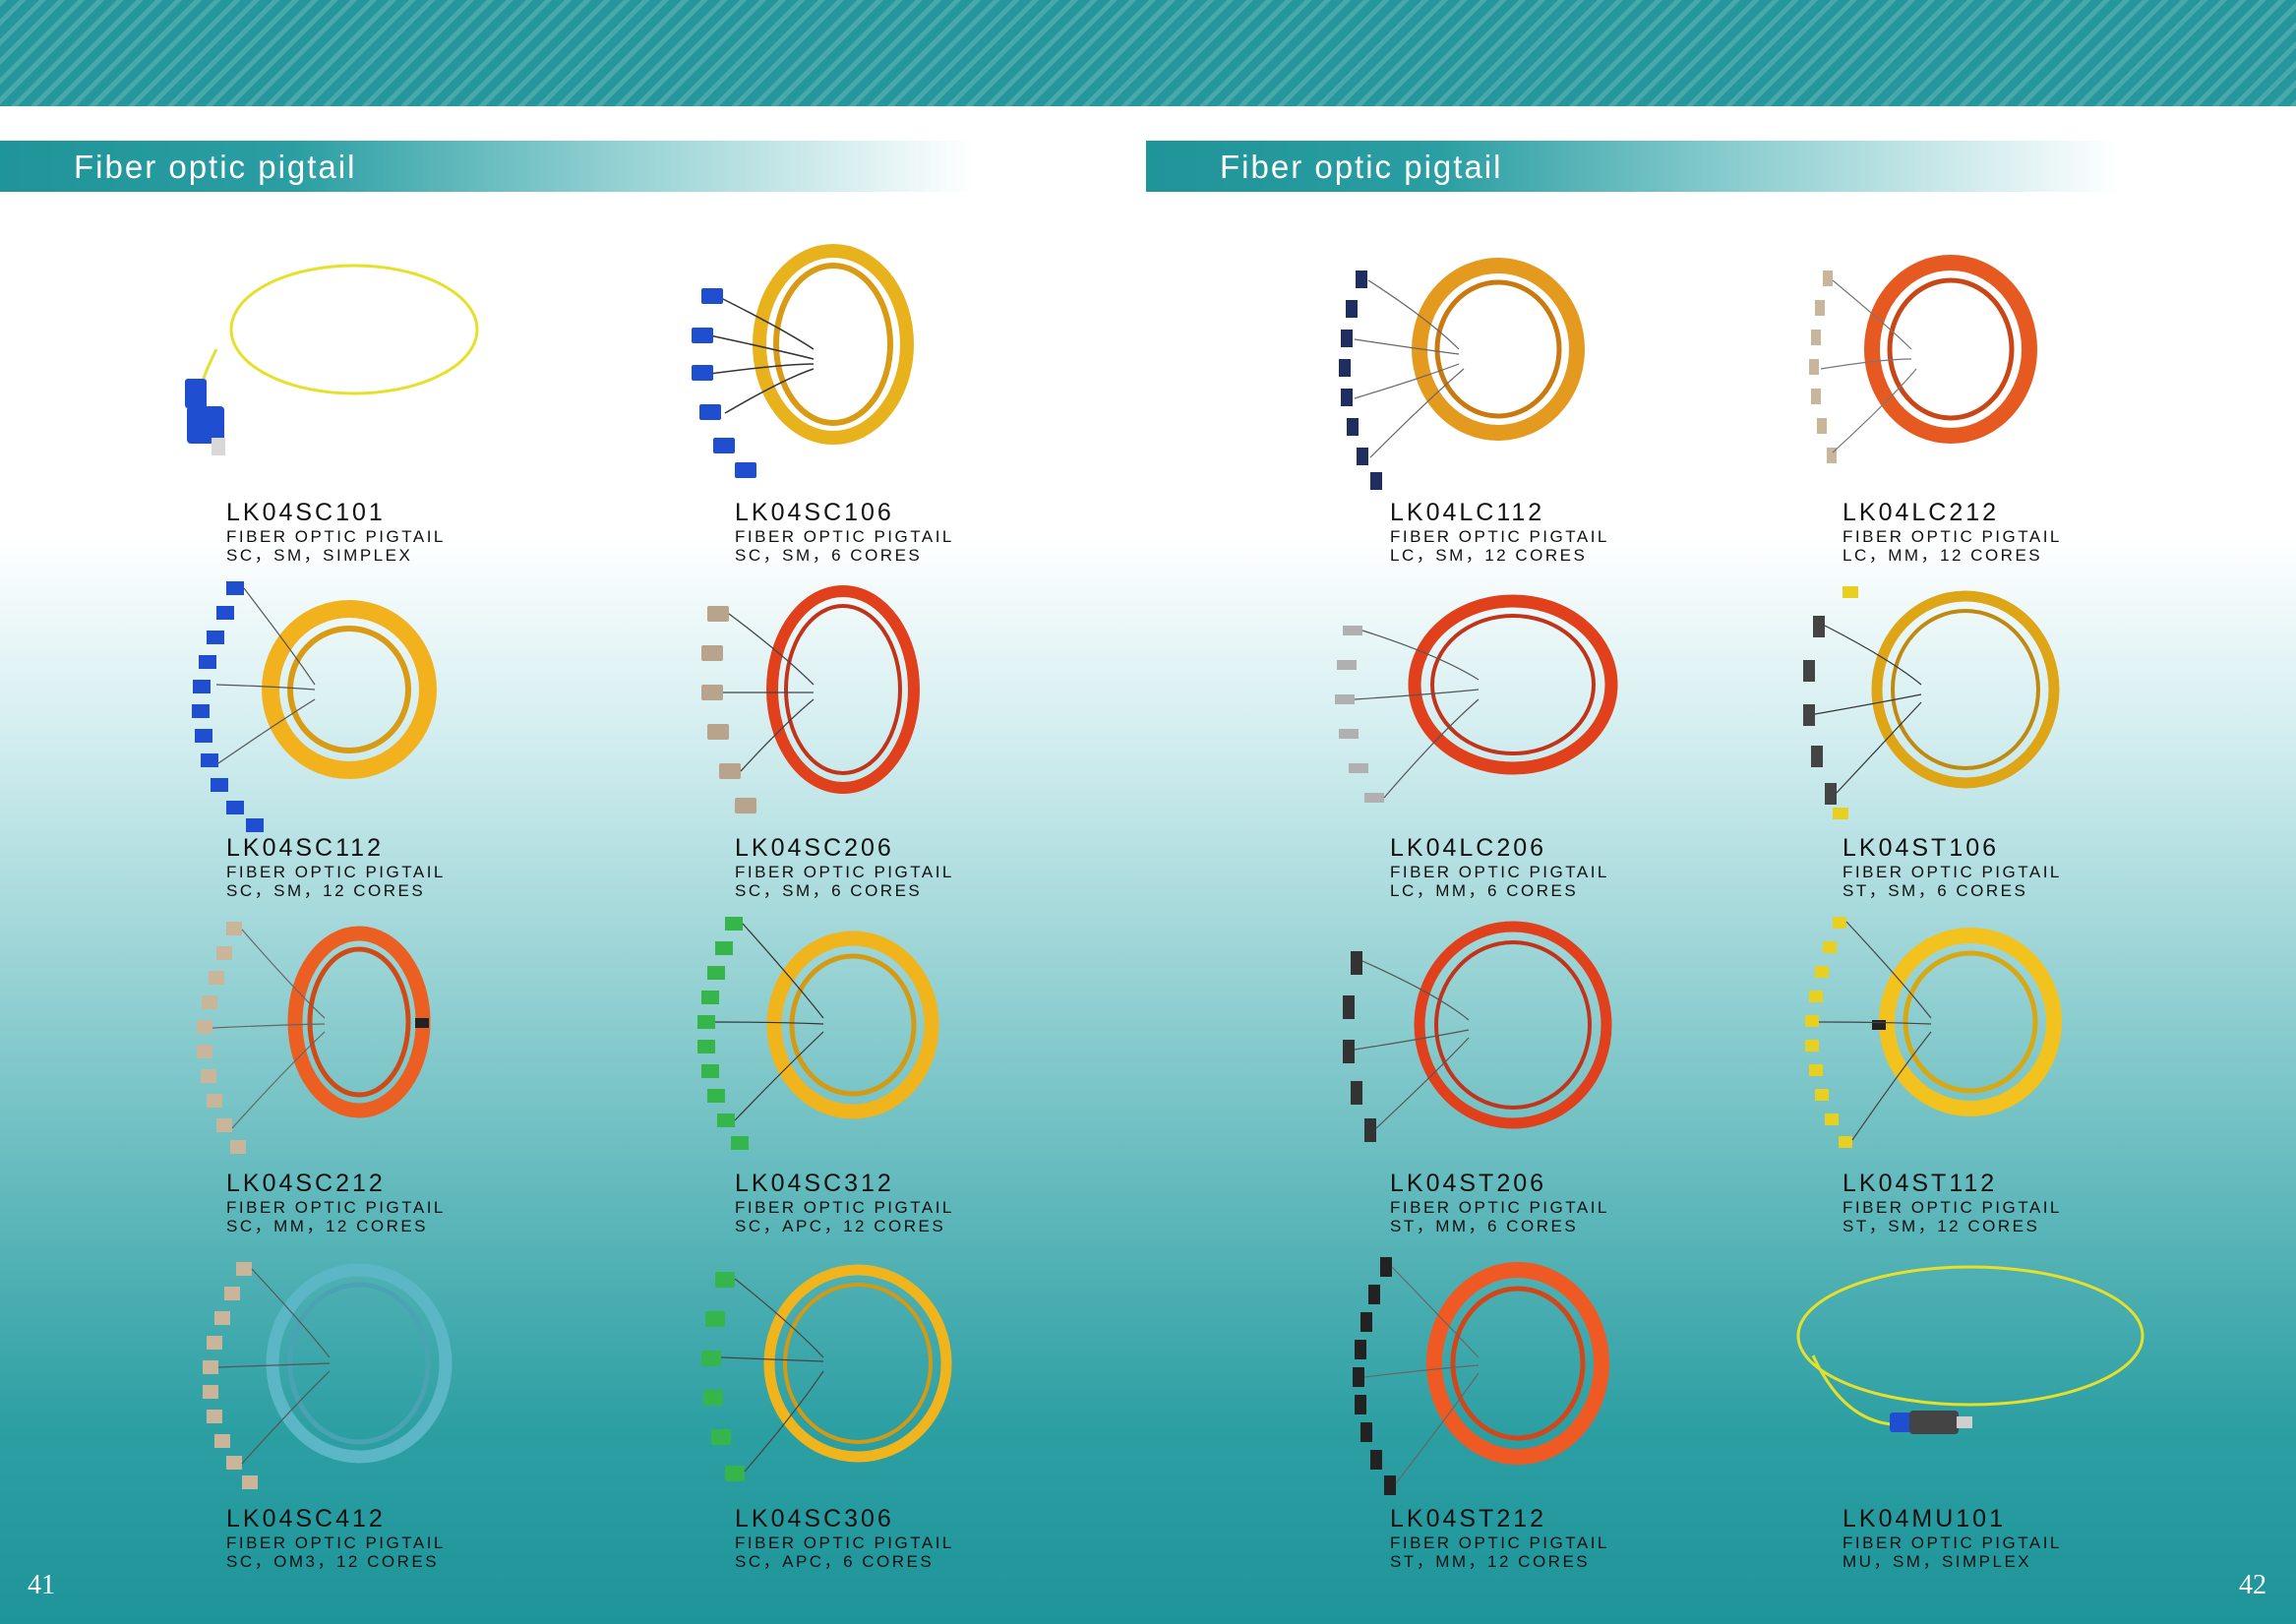 Image resolution: width=2296 pixels, height=1624 pixels. Describe the element at coordinates (1468, 848) in the screenshot. I see `product-code: LK04LC206` at that location.